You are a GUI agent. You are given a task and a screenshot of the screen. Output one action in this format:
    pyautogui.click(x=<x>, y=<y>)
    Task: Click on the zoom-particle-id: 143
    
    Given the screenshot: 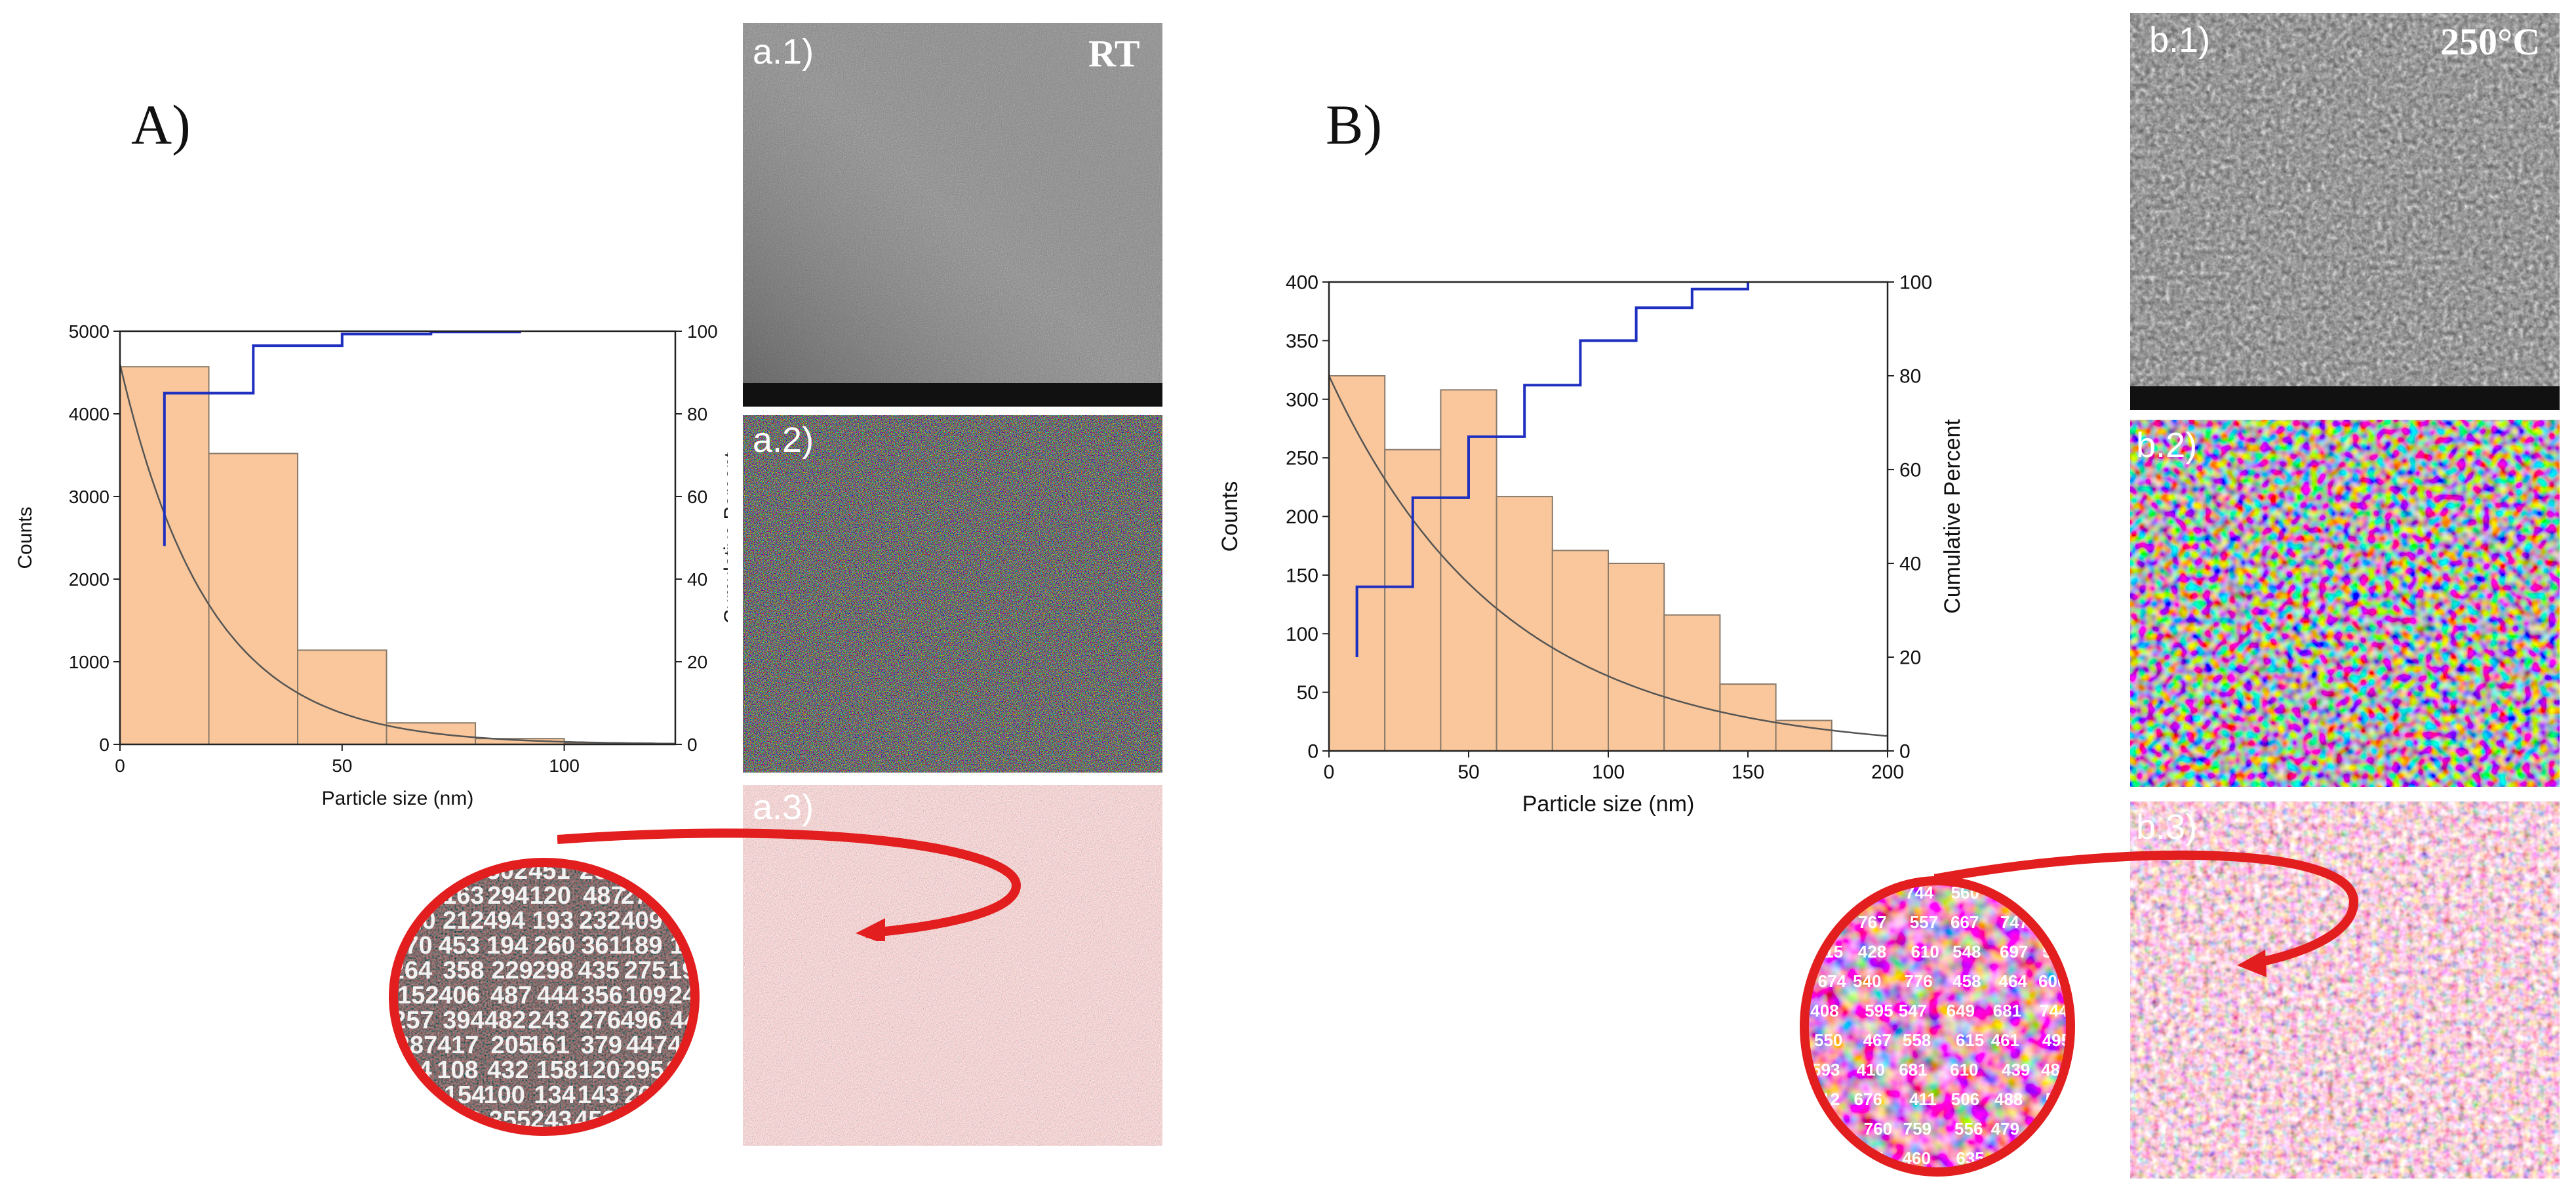 What is the action you would take?
    pyautogui.click(x=598, y=1095)
    